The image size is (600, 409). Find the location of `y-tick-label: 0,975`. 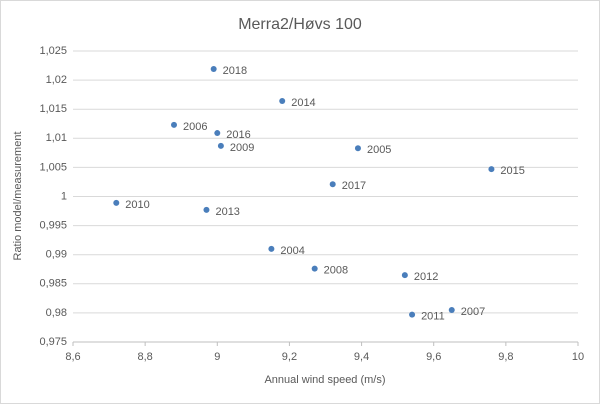

y-tick-label: 0,975 is located at coordinates (53, 342).